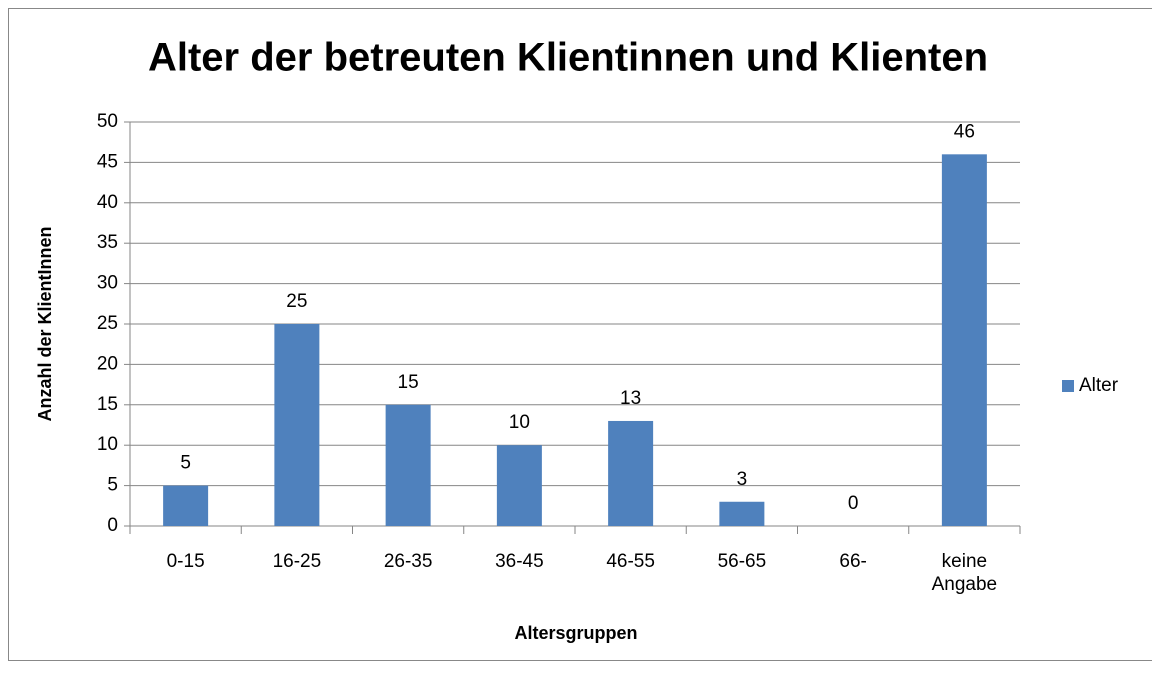 Image resolution: width=1152 pixels, height=675 pixels. What do you see at coordinates (519, 561) in the screenshot?
I see `x-tick-label: 36-45` at bounding box center [519, 561].